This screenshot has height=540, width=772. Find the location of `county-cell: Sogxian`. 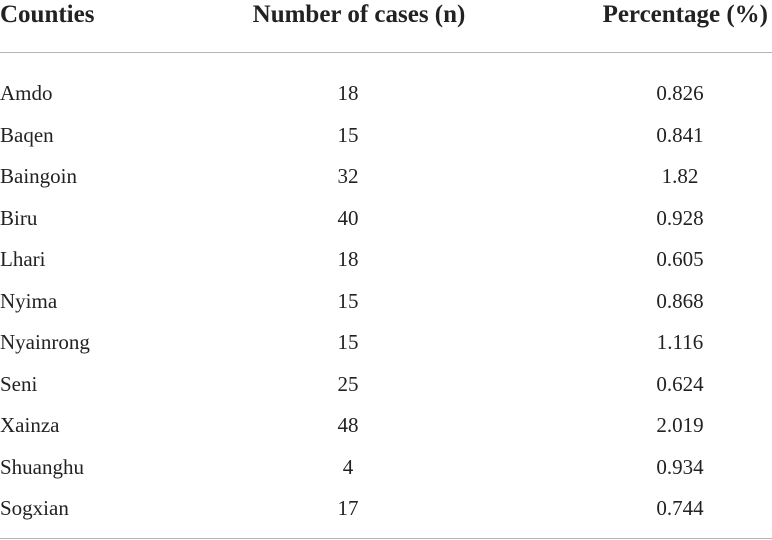

county-cell: Sogxian is located at coordinates (34, 508).